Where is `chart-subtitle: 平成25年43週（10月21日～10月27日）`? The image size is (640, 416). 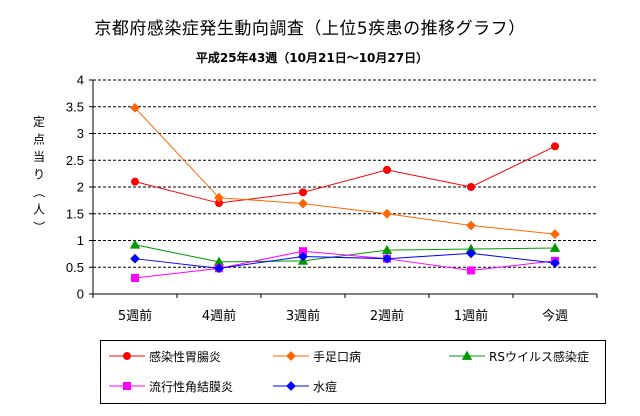
chart-subtitle: 平成25年43週（10月21日～10月27日） is located at coordinates (312, 58).